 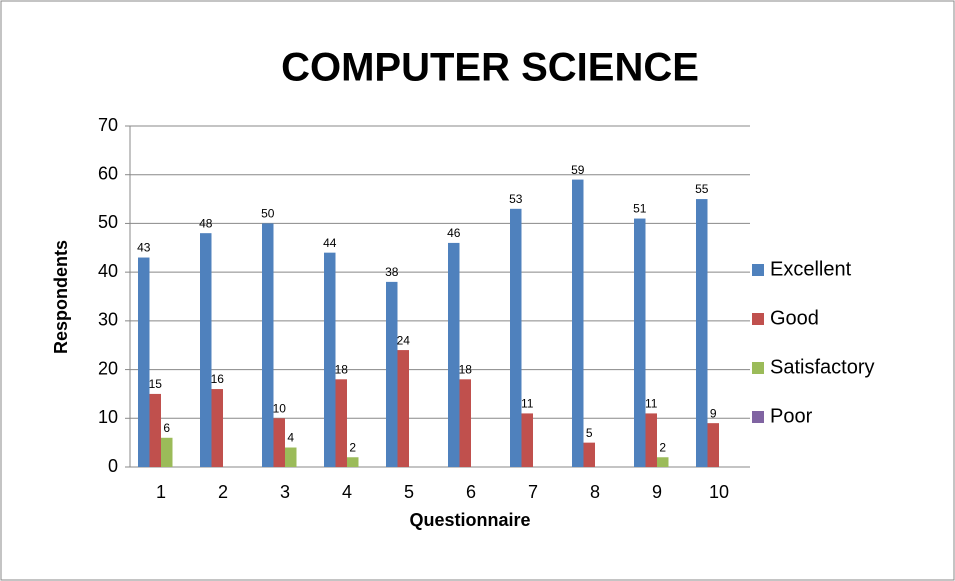 I want to click on y-tick-label: 10, so click(x=108, y=417).